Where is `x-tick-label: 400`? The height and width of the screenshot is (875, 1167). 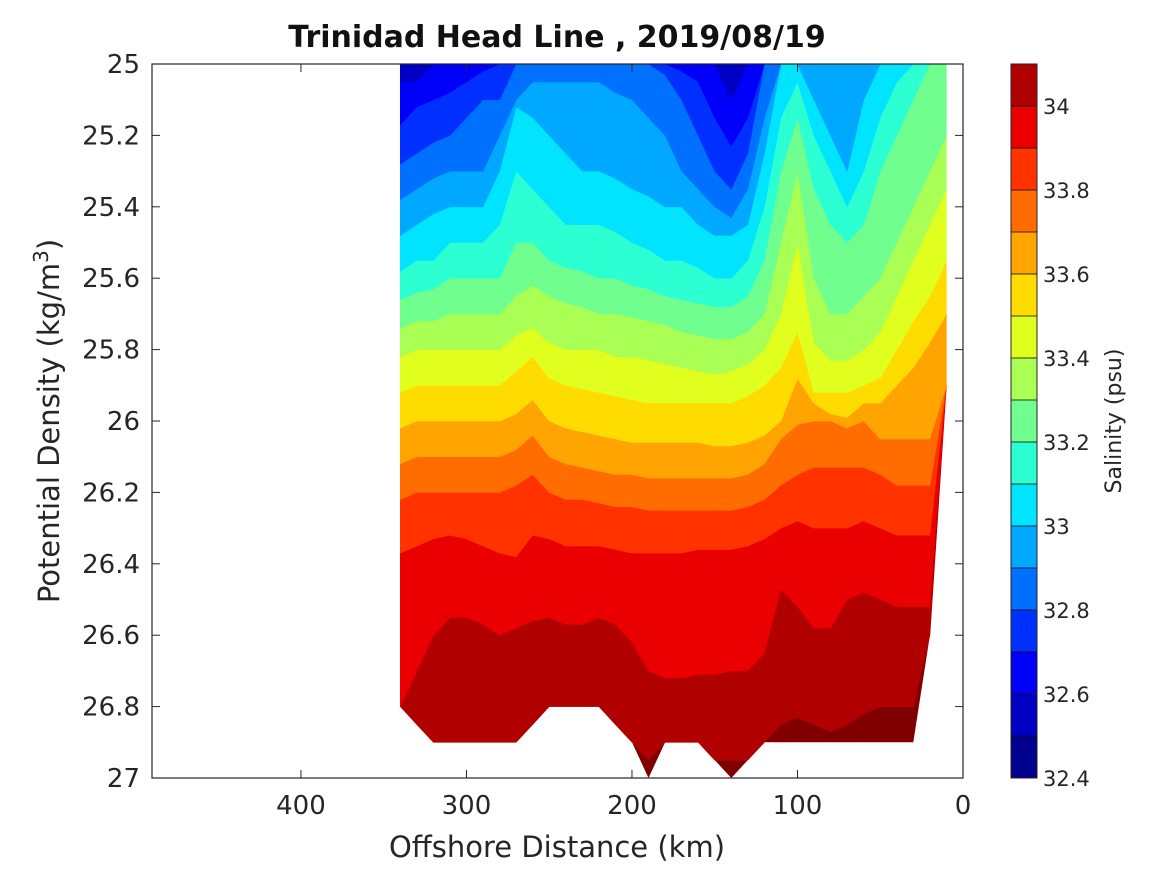
x-tick-label: 400 is located at coordinates (301, 806).